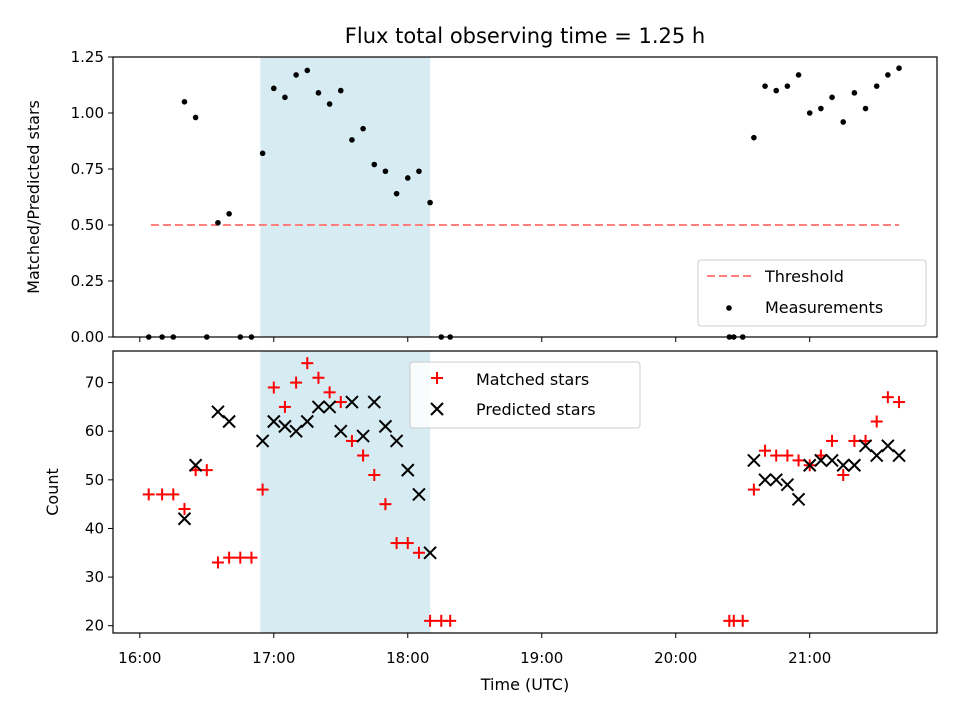 The width and height of the screenshot is (960, 720). What do you see at coordinates (87, 169) in the screenshot?
I see `y-tick-label: 0.75` at bounding box center [87, 169].